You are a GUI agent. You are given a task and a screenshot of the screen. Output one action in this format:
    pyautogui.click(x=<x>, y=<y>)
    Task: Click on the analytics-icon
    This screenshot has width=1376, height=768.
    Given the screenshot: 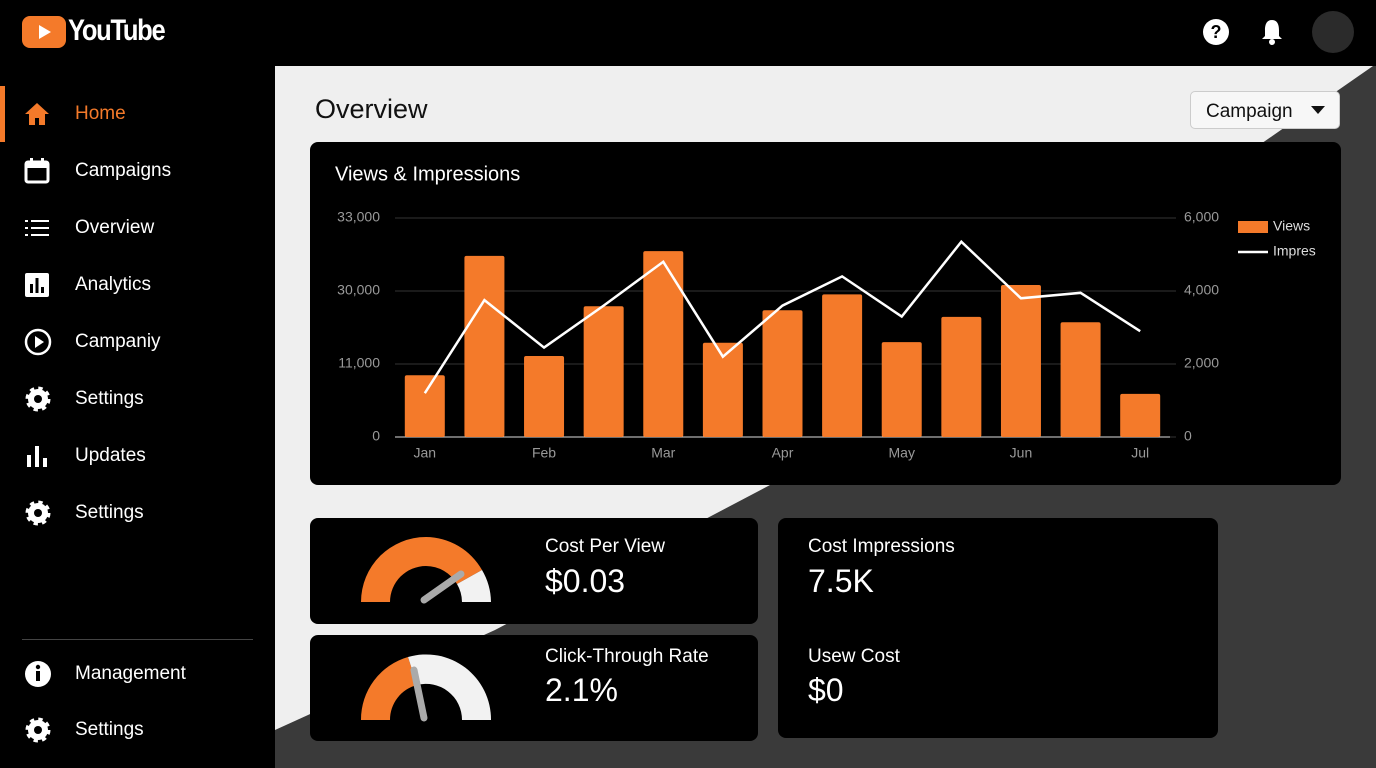 What is the action you would take?
    pyautogui.click(x=37, y=285)
    